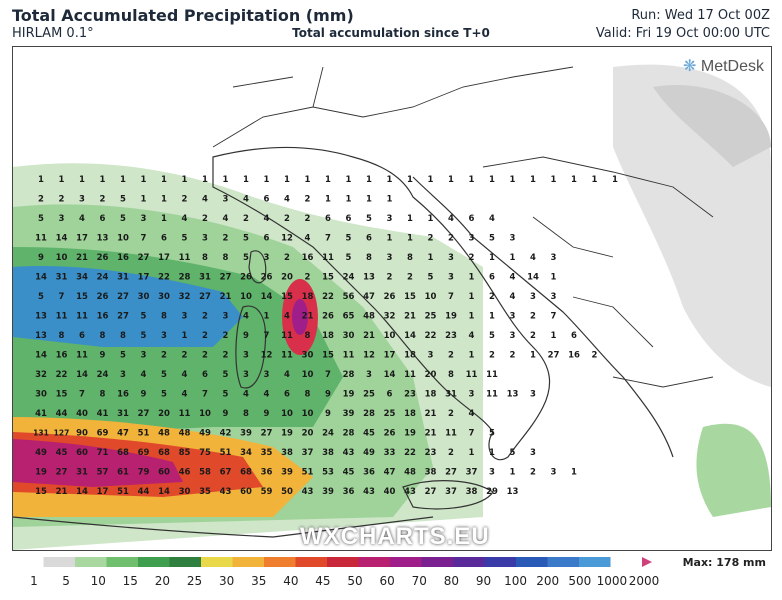 The height and width of the screenshot is (600, 782). What do you see at coordinates (194, 581) in the screenshot?
I see `legend-tick: 25` at bounding box center [194, 581].